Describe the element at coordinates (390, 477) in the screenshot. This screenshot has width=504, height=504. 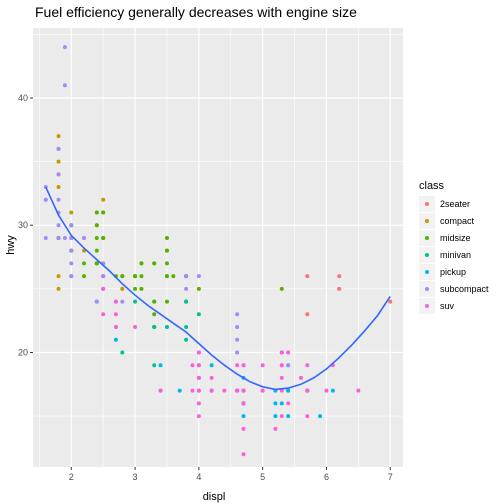
I see `x-tick-label: 7` at that location.